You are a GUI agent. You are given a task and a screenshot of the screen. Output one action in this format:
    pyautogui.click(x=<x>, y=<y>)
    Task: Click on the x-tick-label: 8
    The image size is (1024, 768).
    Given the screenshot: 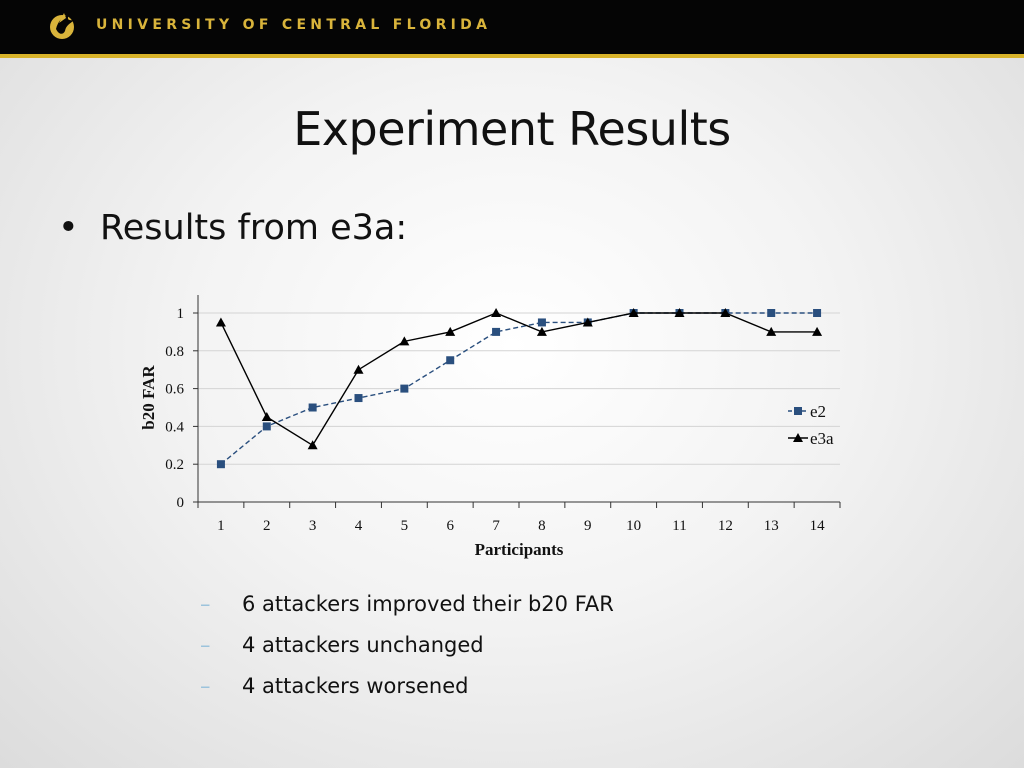 What is the action you would take?
    pyautogui.click(x=542, y=526)
    